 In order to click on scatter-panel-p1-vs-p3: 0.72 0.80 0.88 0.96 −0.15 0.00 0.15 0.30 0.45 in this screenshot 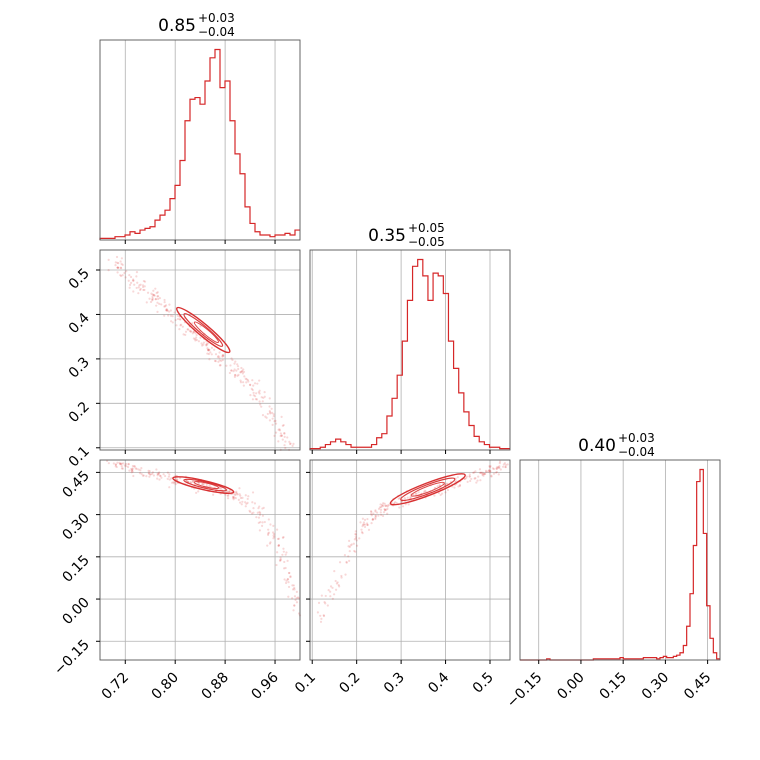, I will do `click(176, 581)`.